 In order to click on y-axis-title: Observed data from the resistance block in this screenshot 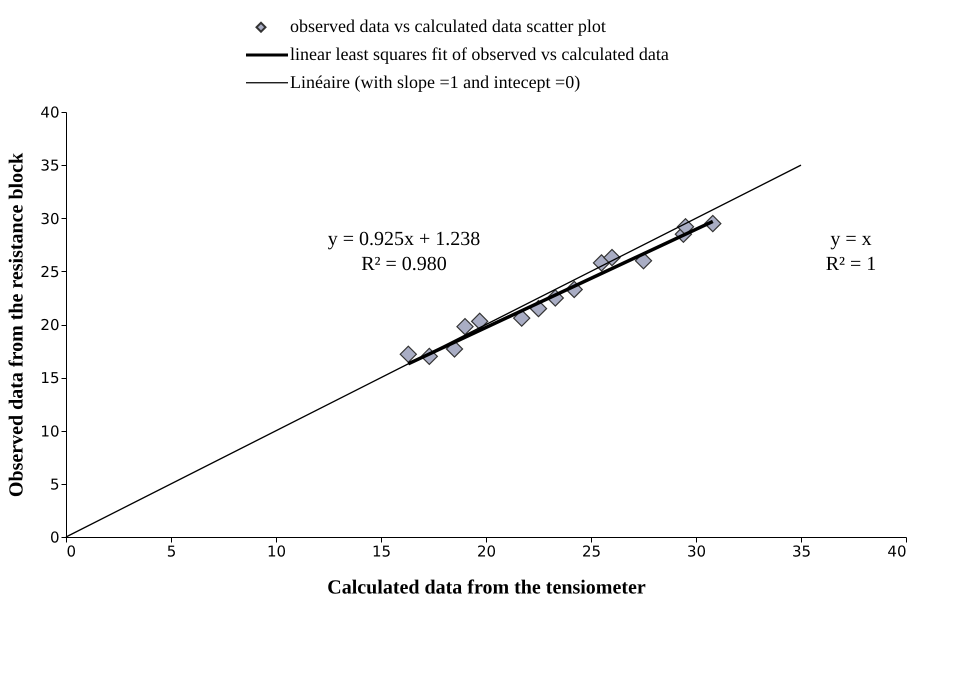, I will do `click(16, 325)`.